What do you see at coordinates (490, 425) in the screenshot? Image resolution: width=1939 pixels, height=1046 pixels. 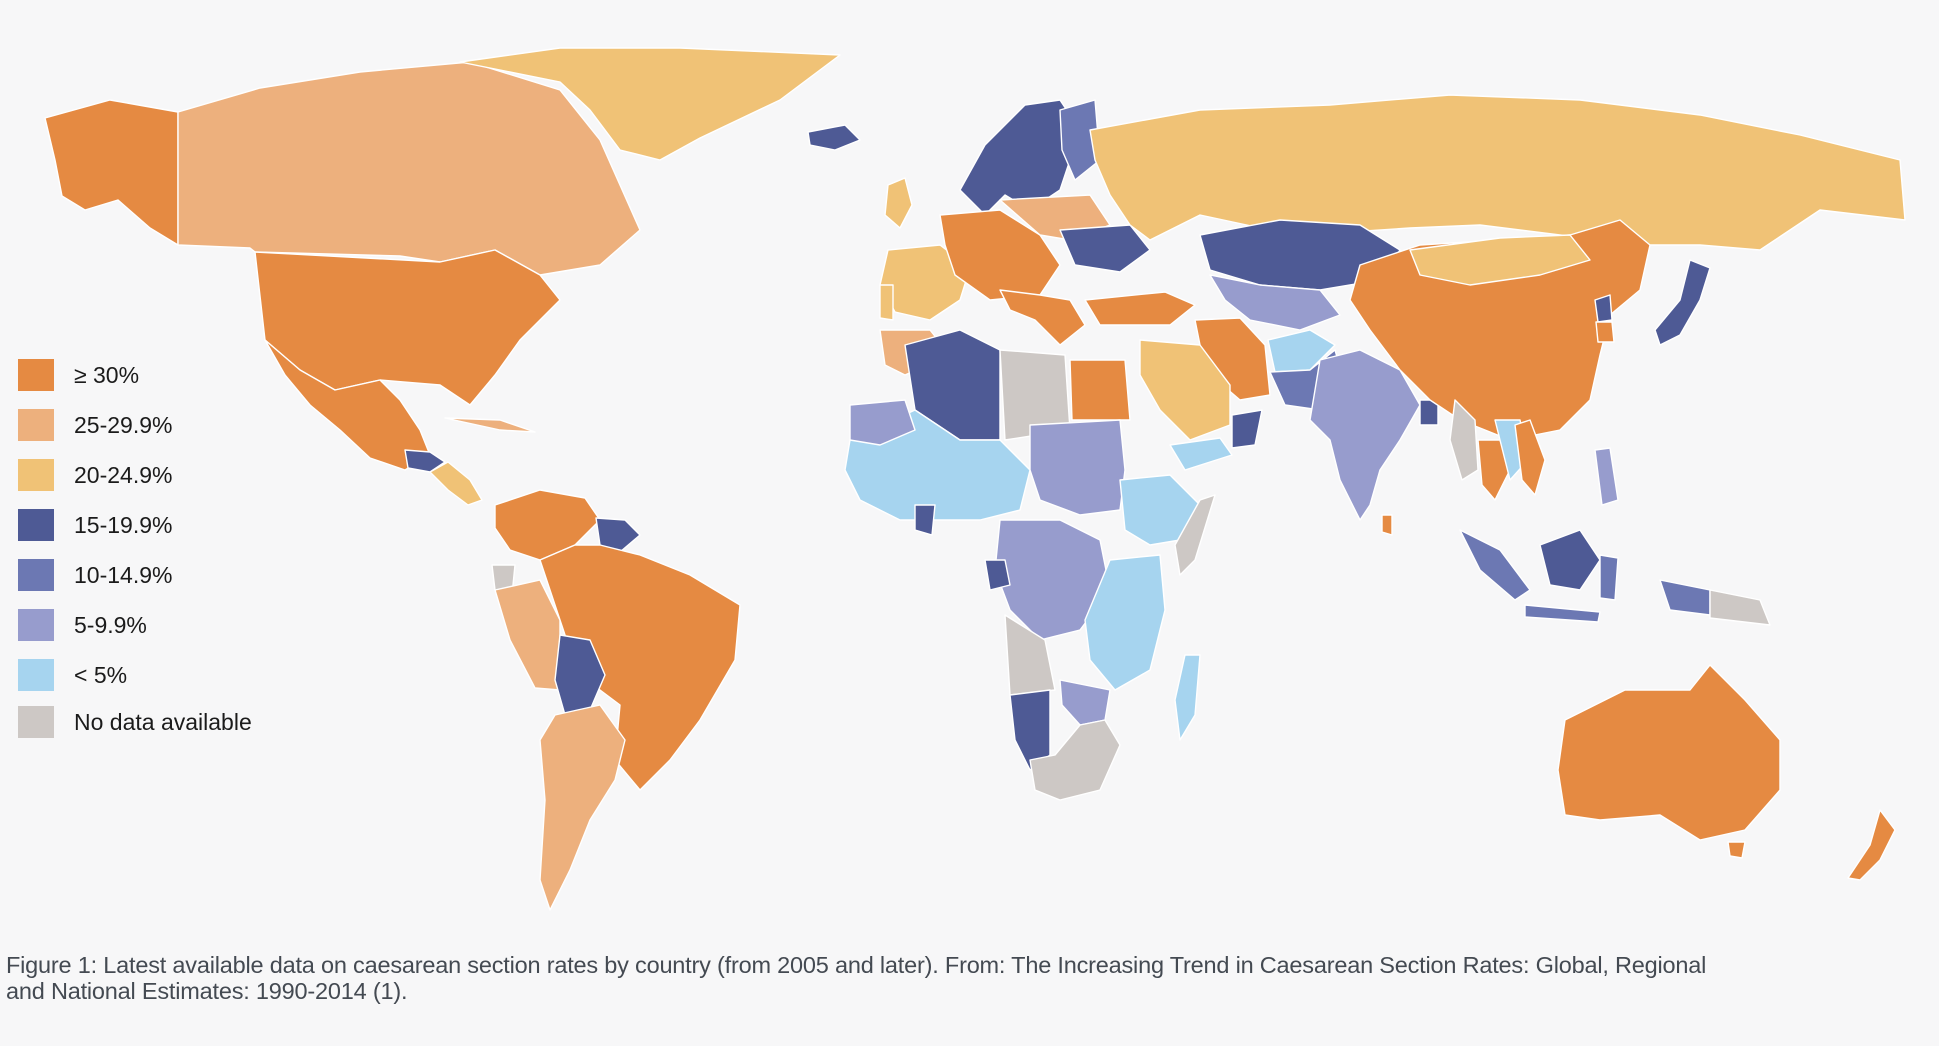 I see `country-cuba` at bounding box center [490, 425].